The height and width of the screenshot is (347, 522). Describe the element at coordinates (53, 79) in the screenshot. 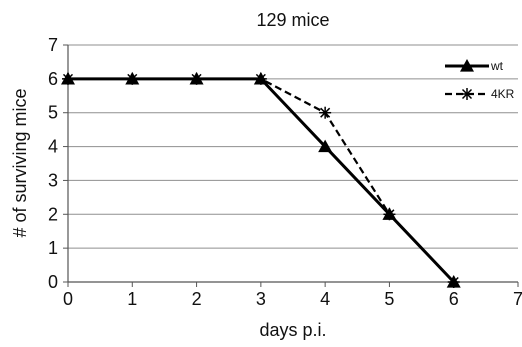

I see `y-tick-label: 6` at that location.